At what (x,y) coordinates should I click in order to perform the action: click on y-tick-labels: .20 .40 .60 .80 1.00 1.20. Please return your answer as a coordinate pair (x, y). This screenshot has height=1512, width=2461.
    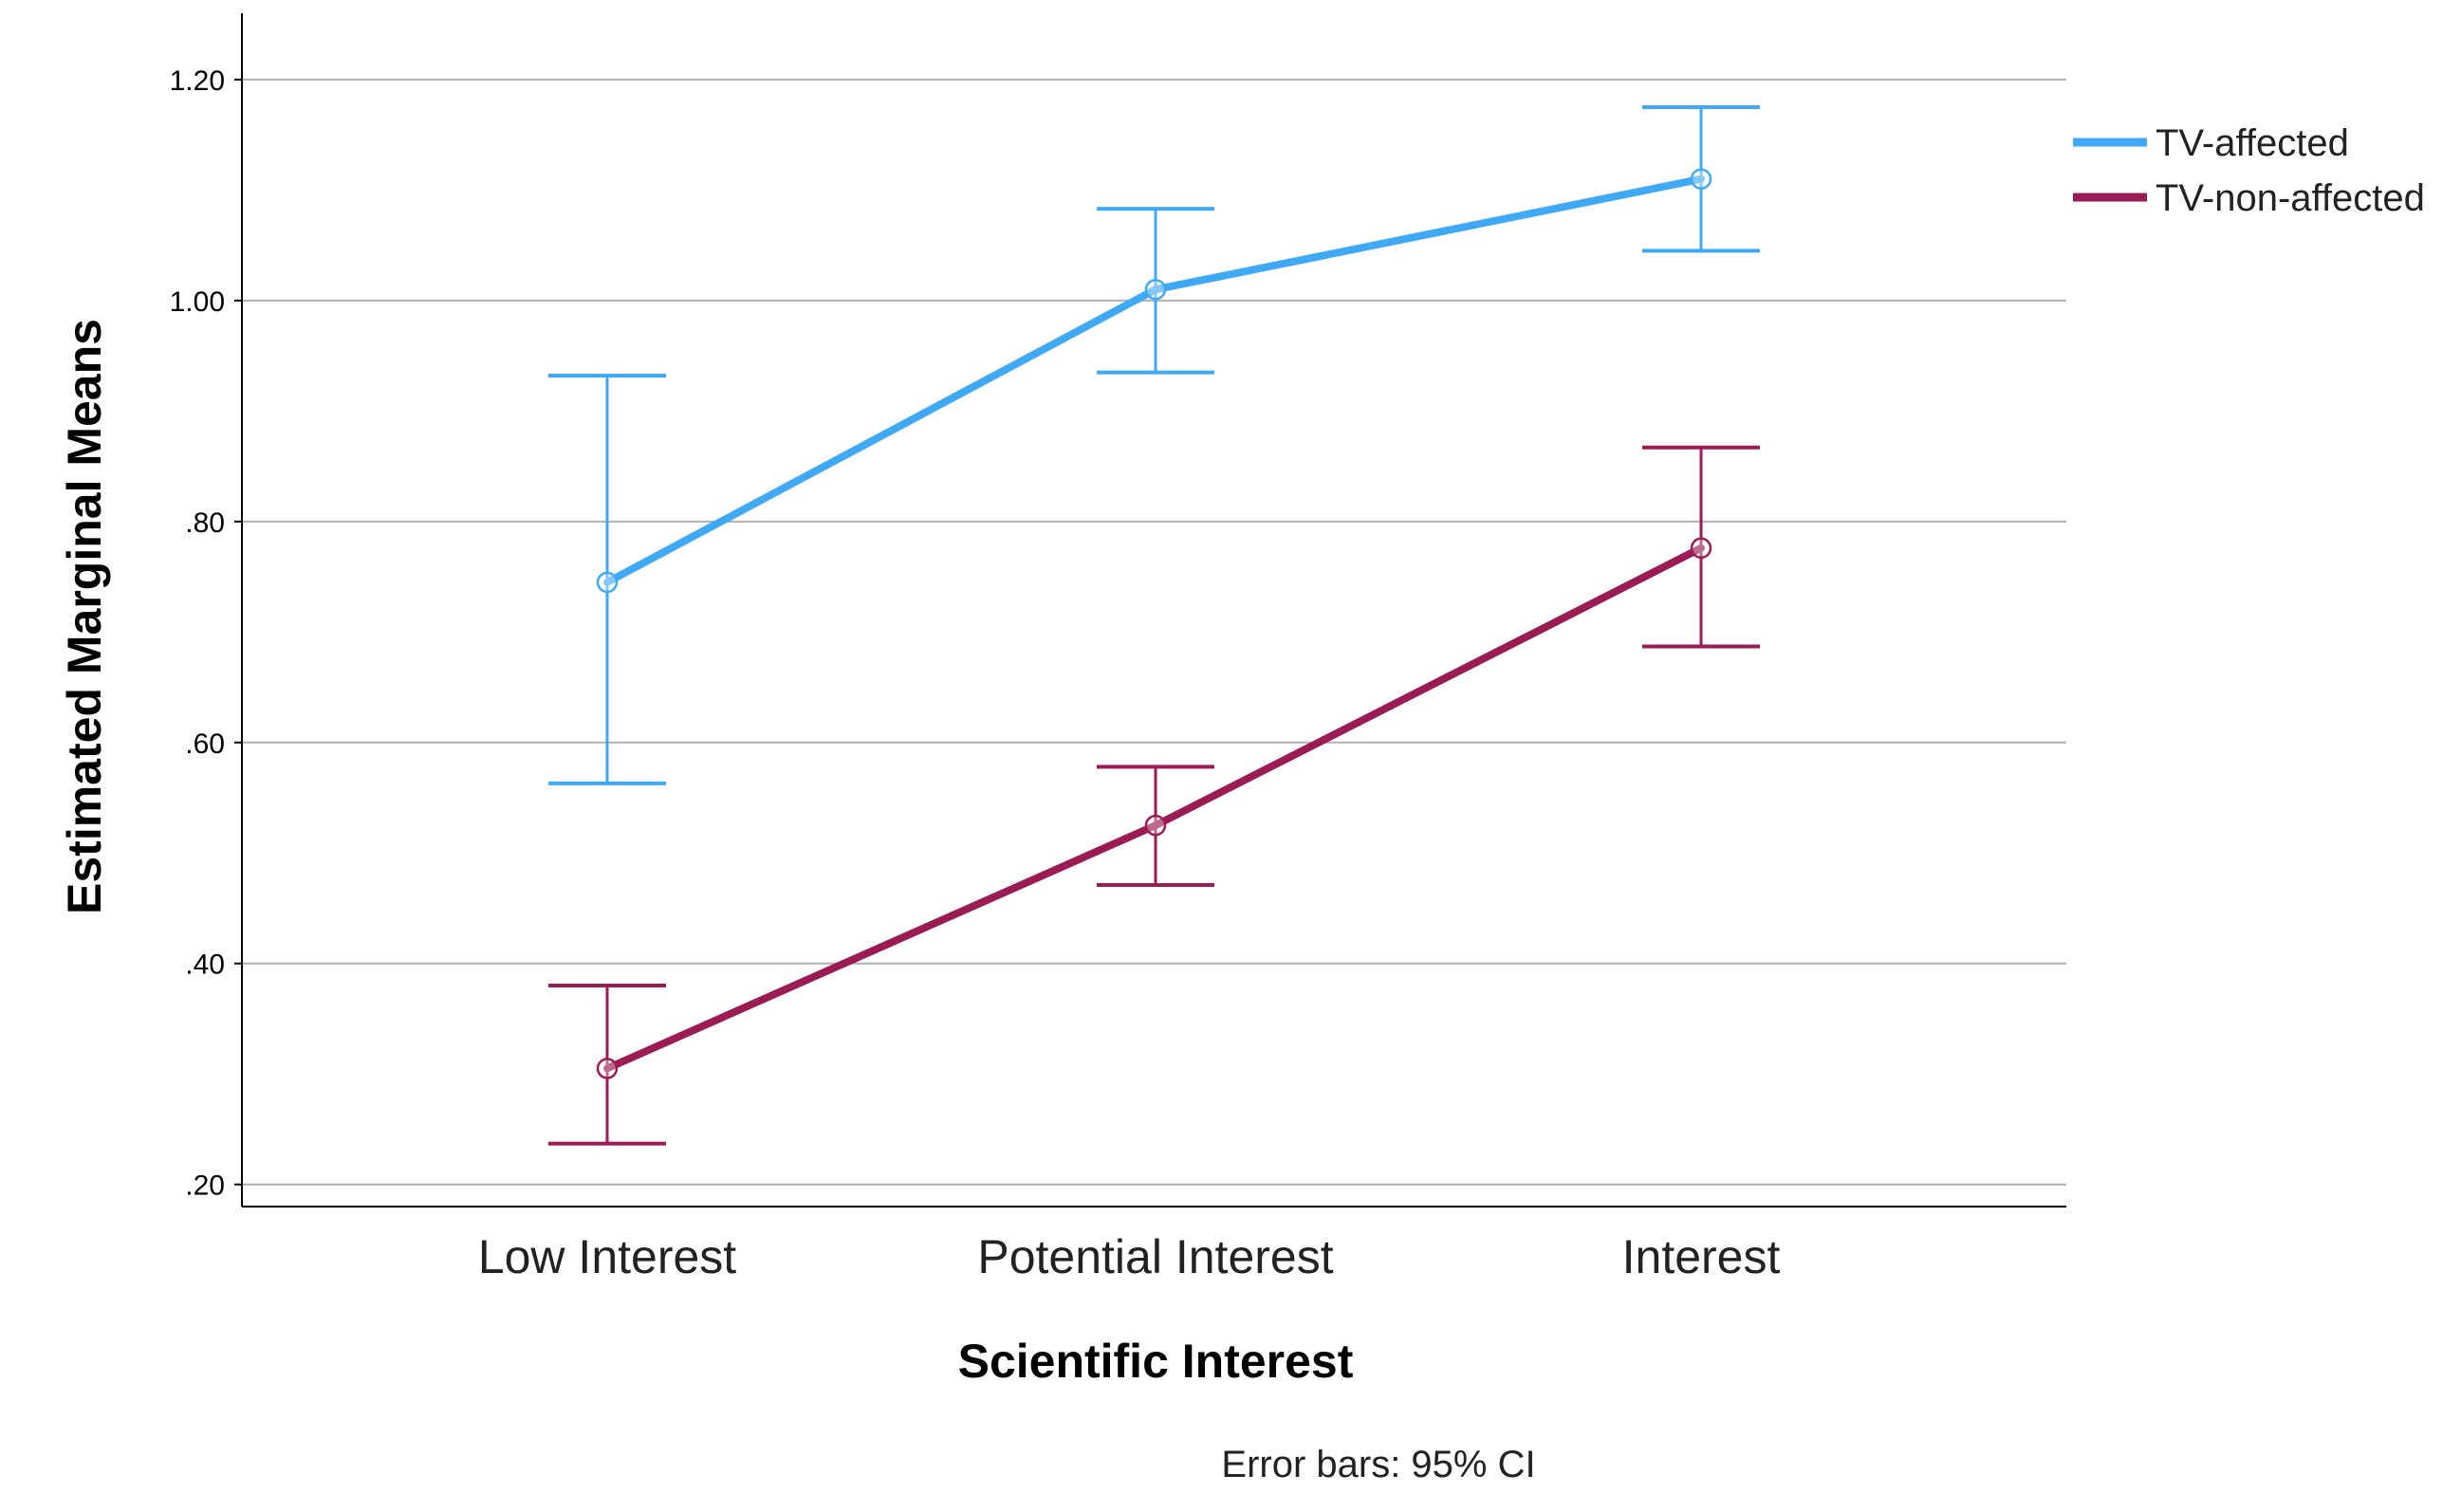
    Looking at the image, I should click on (206, 633).